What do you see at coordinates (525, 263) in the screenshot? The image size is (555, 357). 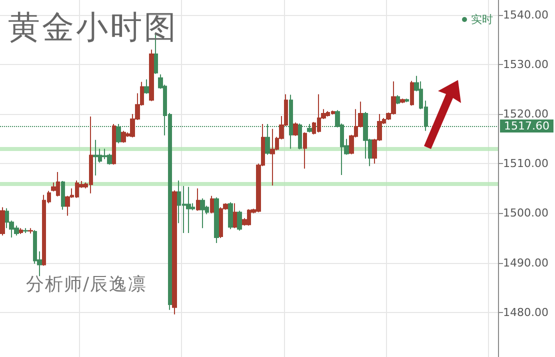 I see `y-tick-label: 1490.00` at bounding box center [525, 263].